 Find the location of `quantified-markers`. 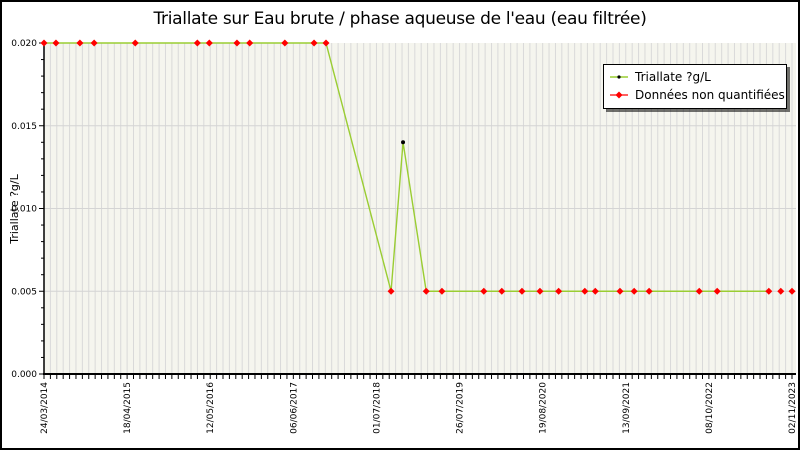

quantified-markers is located at coordinates (403, 142).